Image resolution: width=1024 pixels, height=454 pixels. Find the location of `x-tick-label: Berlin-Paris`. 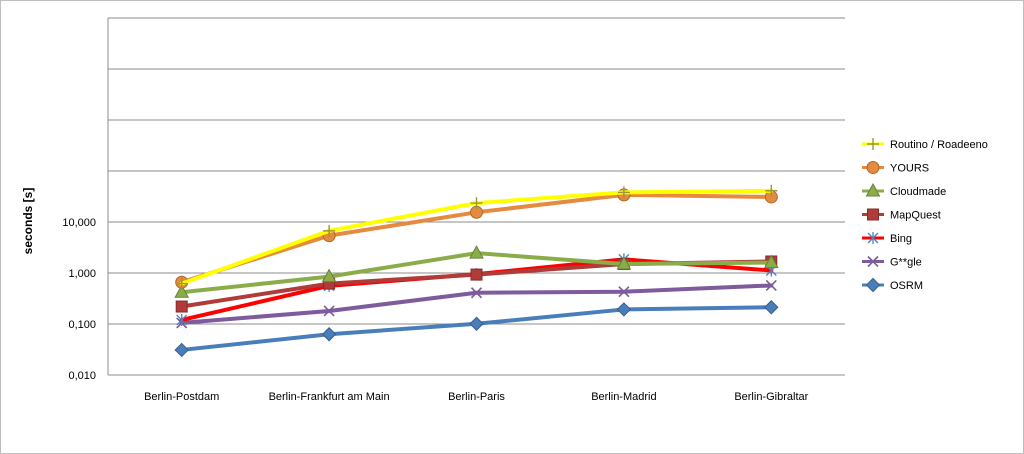

x-tick-label: Berlin-Paris is located at coordinates (476, 397).